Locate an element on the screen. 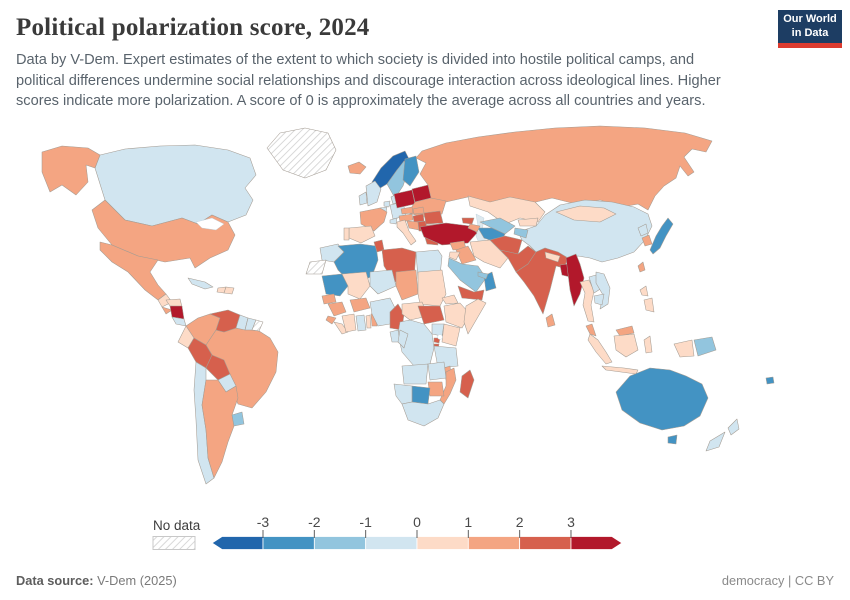 The image size is (850, 600). country-sri-lanka: Sri Lanka is located at coordinates (550, 320).